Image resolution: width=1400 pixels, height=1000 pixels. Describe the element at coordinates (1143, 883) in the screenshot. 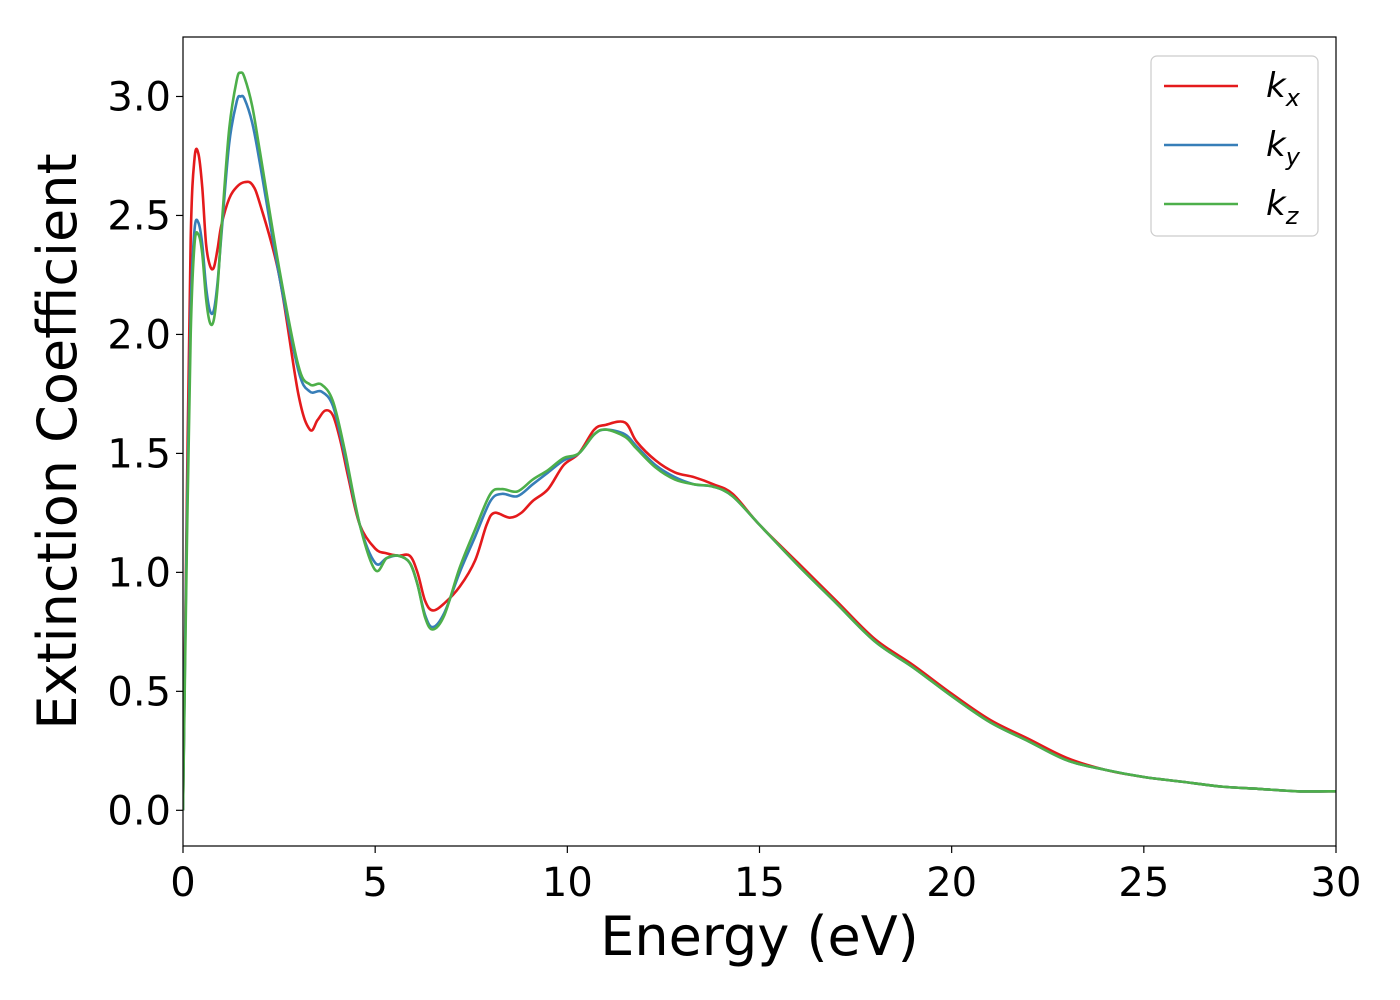

I see `x-tick-label: 25` at that location.